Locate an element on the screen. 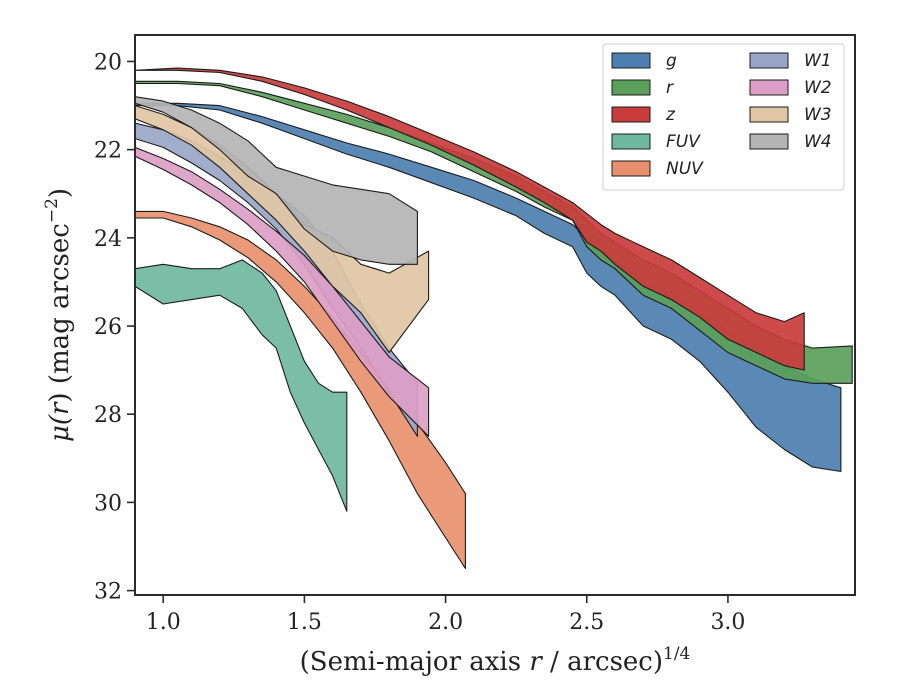 This screenshot has width=900, height=700. y-tick-label: 20 is located at coordinates (108, 62).